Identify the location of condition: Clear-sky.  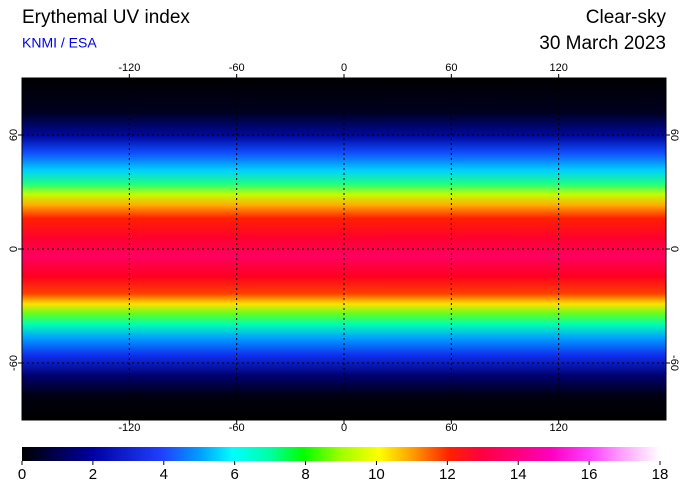
(626, 17).